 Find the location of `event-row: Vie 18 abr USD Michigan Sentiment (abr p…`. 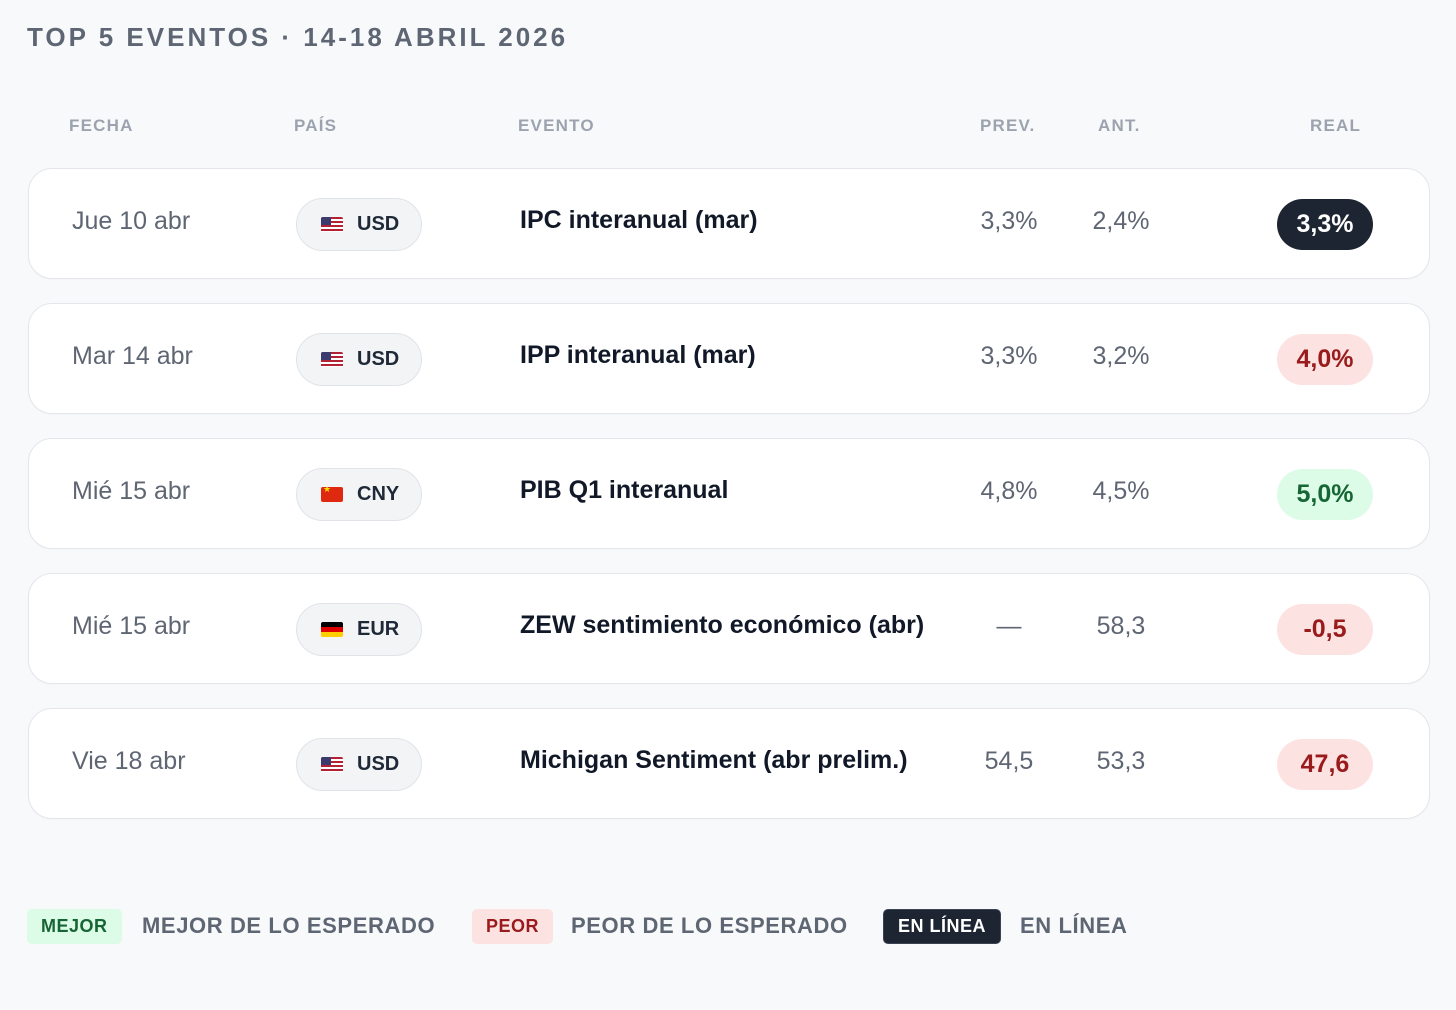

event-row: Vie 18 abr USD Michigan Sentiment (abr p… is located at coordinates (729, 763).